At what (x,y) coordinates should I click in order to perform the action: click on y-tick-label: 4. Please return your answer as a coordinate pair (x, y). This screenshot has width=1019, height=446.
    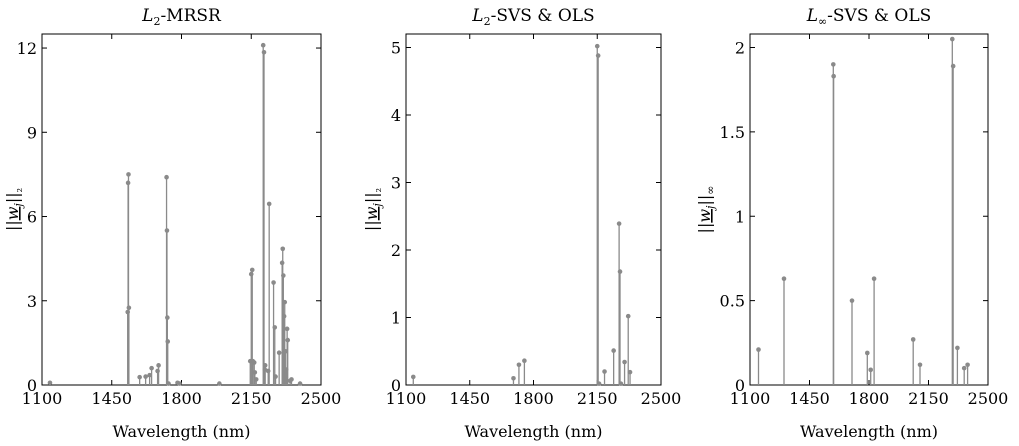
    Looking at the image, I should click on (396, 115).